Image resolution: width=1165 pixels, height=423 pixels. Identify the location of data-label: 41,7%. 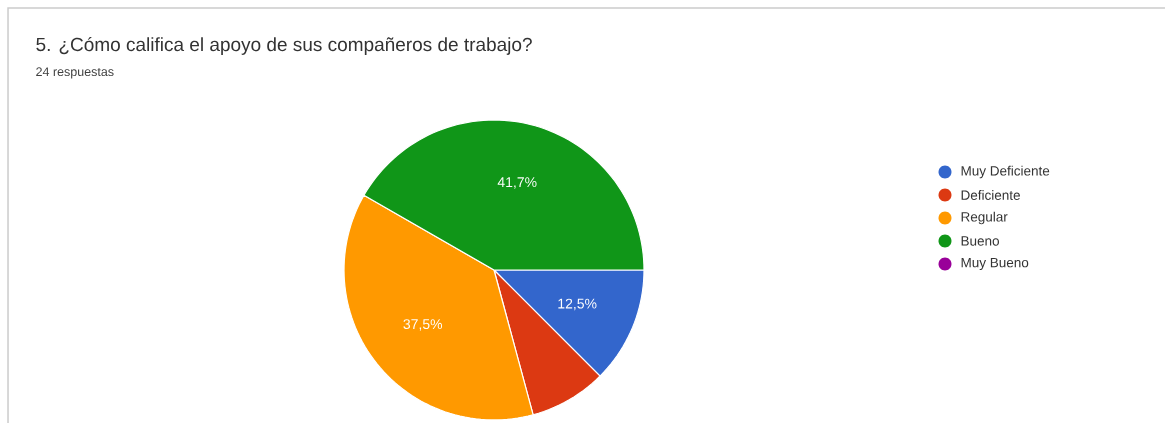
(517, 183).